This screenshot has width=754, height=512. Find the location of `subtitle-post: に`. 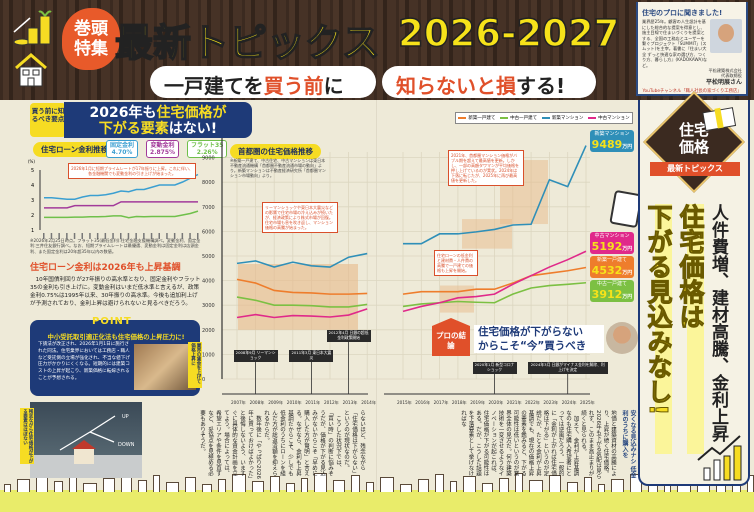

subtitle-post: に is located at coordinates (333, 86).